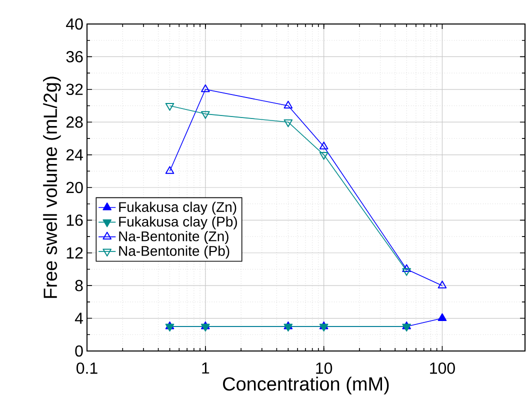 Image resolution: width=526 pixels, height=419 pixels. Describe the element at coordinates (174, 252) in the screenshot. I see `legend-label: Na-Bentonite (Pb)` at that location.